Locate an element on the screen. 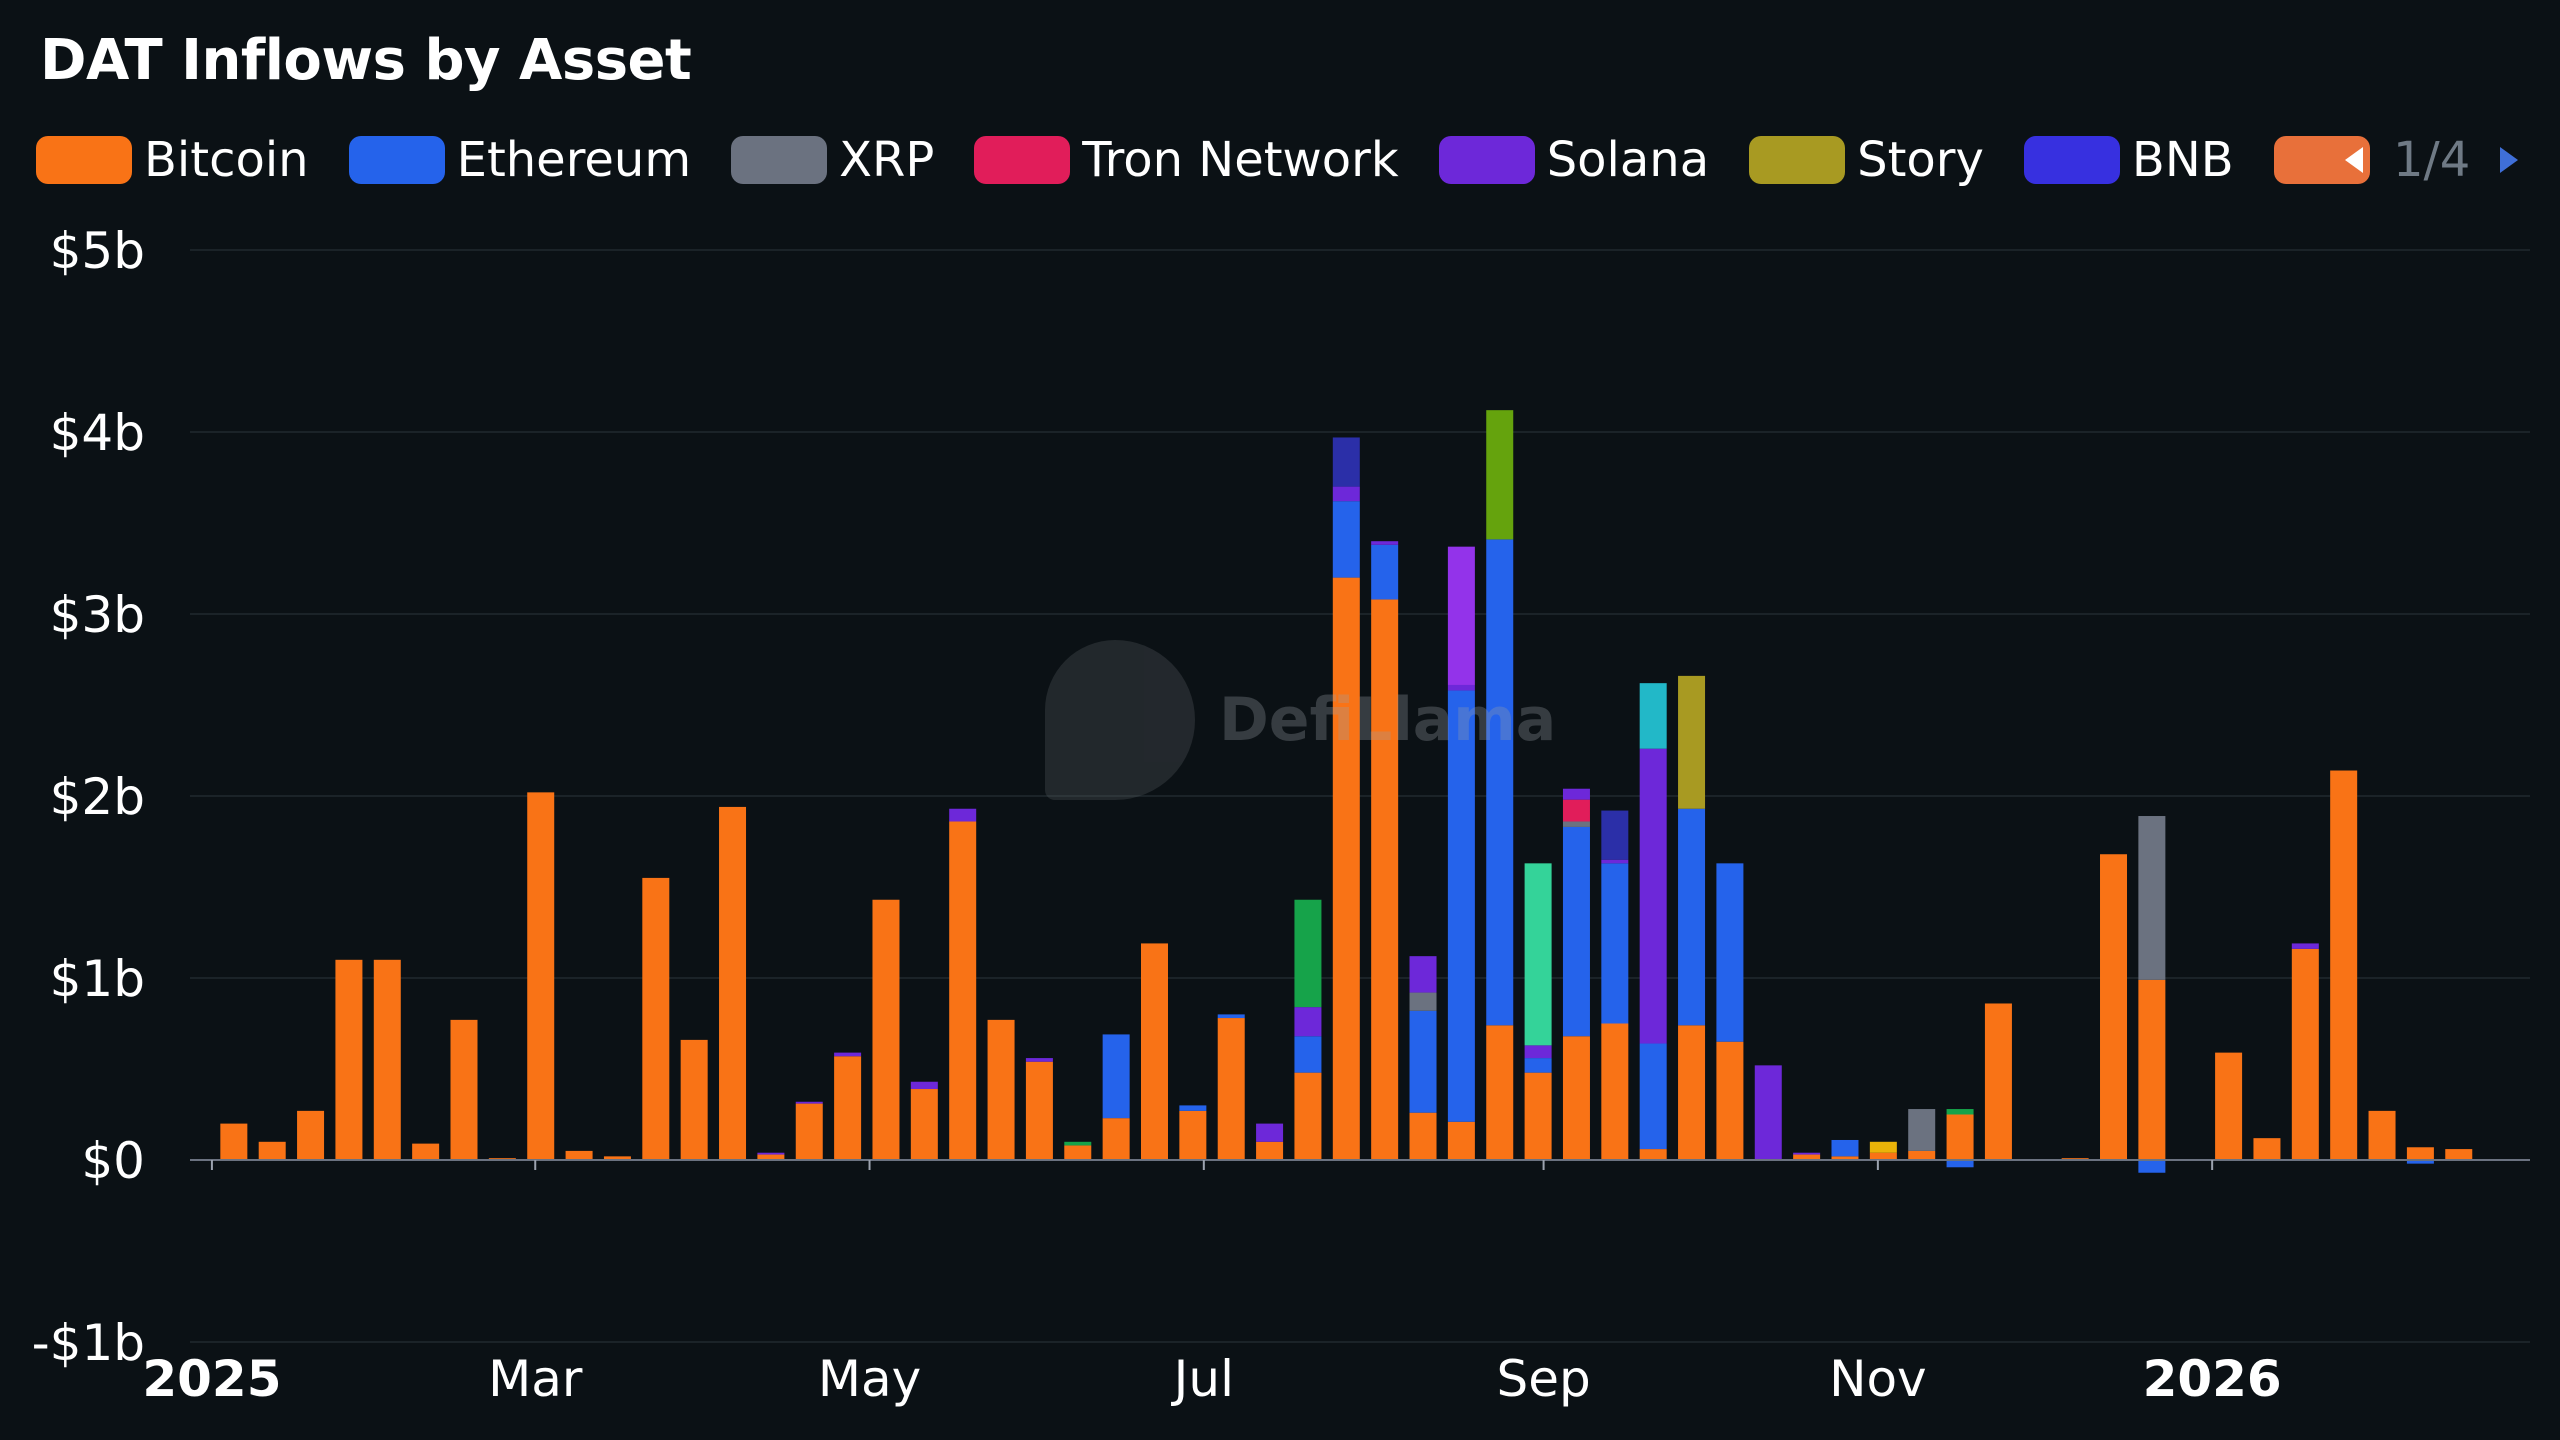 This screenshot has height=1440, width=2560. bar-segment-story is located at coordinates (1692, 742).